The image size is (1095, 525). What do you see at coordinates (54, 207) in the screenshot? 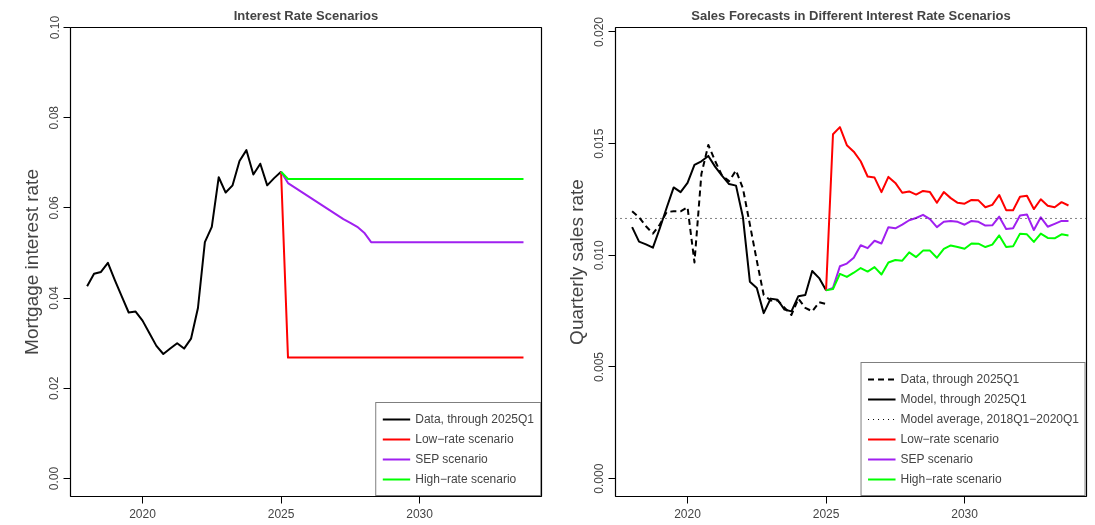
I see `y-tick-label: 0.06` at bounding box center [54, 207].